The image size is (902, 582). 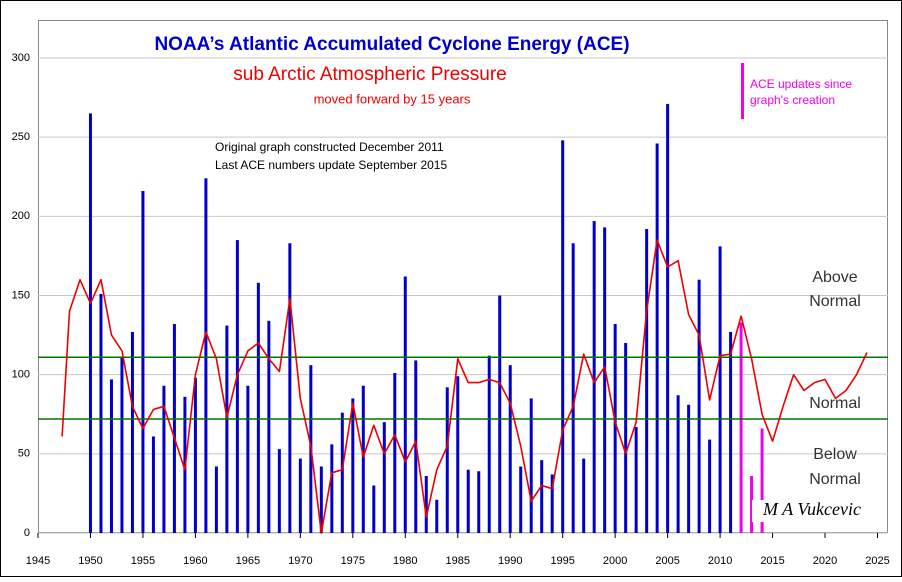 What do you see at coordinates (835, 479) in the screenshot?
I see `below-label: Normal` at bounding box center [835, 479].